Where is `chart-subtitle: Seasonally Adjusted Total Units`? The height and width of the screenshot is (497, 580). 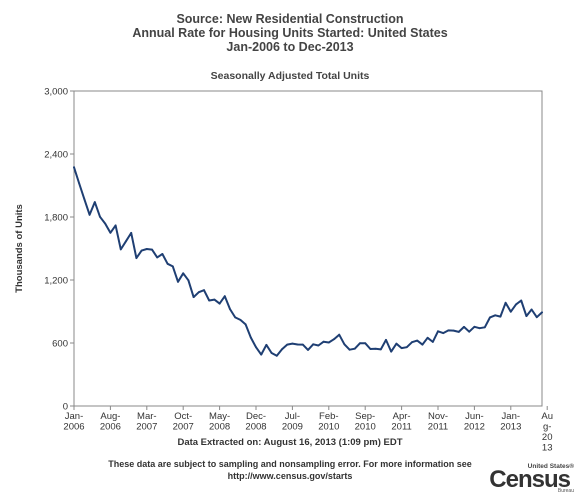
chart-subtitle: Seasonally Adjusted Total Units is located at coordinates (290, 76).